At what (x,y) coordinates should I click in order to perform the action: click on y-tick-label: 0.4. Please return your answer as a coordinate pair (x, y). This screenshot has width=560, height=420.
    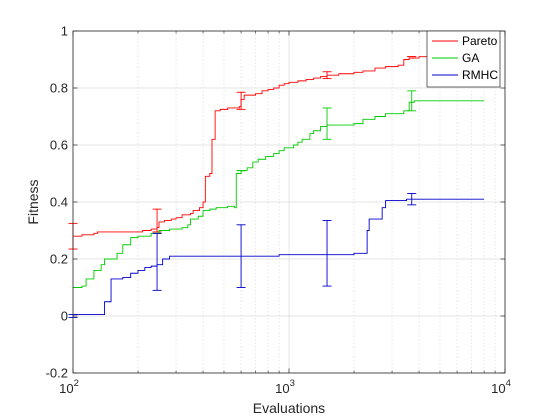
    Looking at the image, I should click on (59, 202).